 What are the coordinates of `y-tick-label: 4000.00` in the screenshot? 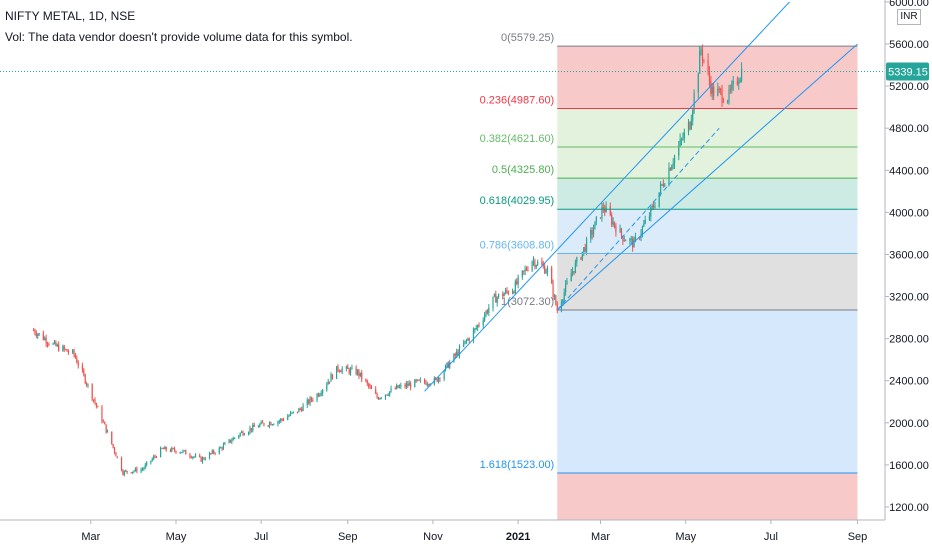 It's located at (909, 213).